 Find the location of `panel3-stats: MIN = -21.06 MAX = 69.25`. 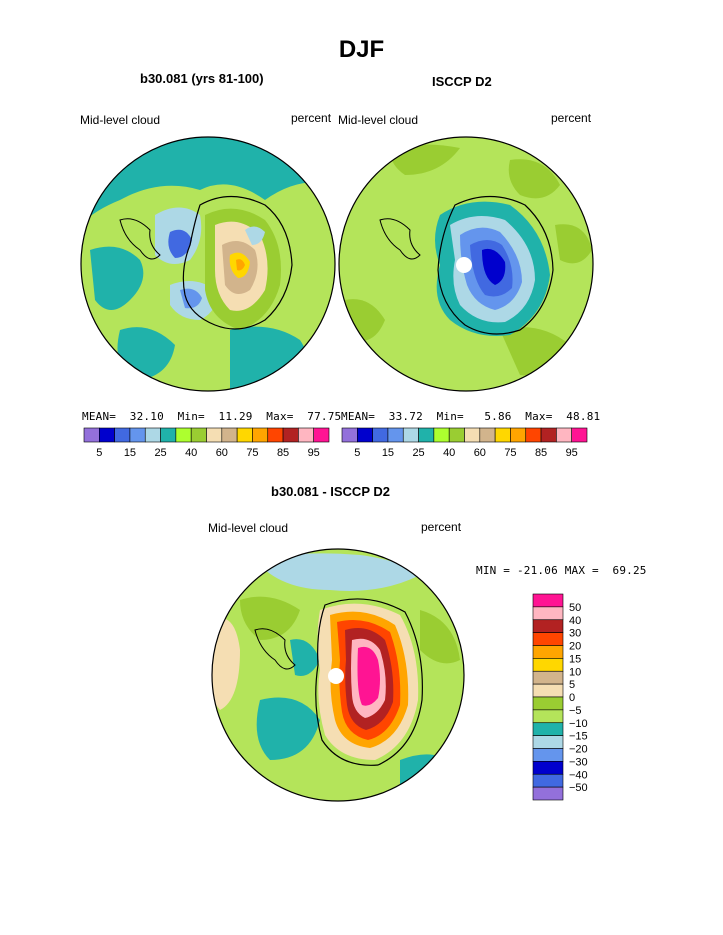

panel3-stats: MIN = -21.06 MAX = 69.25 is located at coordinates (561, 570).